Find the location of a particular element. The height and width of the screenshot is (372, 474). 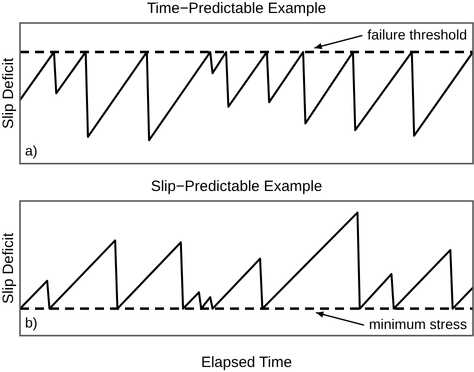

x-axis-title: Elapsed Time is located at coordinates (246, 363).